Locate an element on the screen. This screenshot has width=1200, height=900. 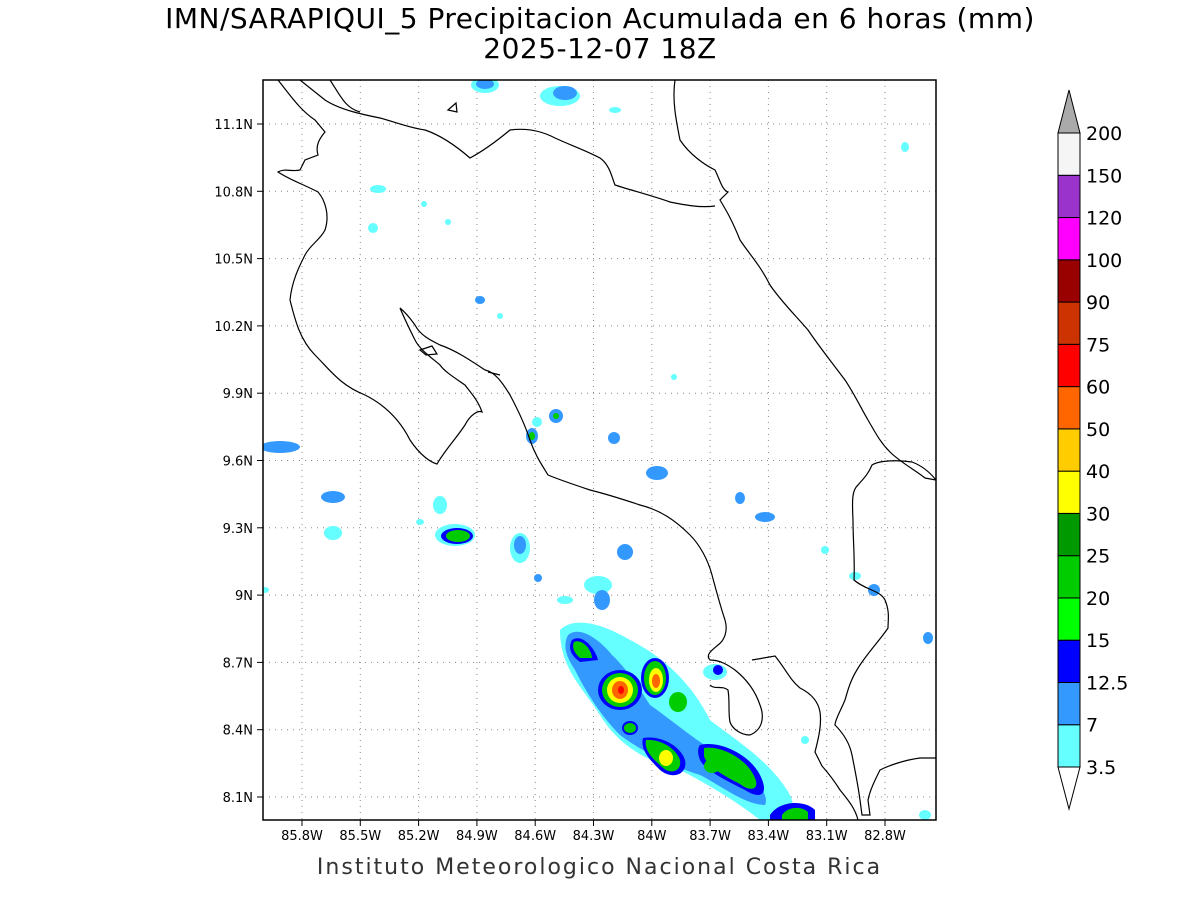
lon-tick-label: 84.6W is located at coordinates (535, 836).